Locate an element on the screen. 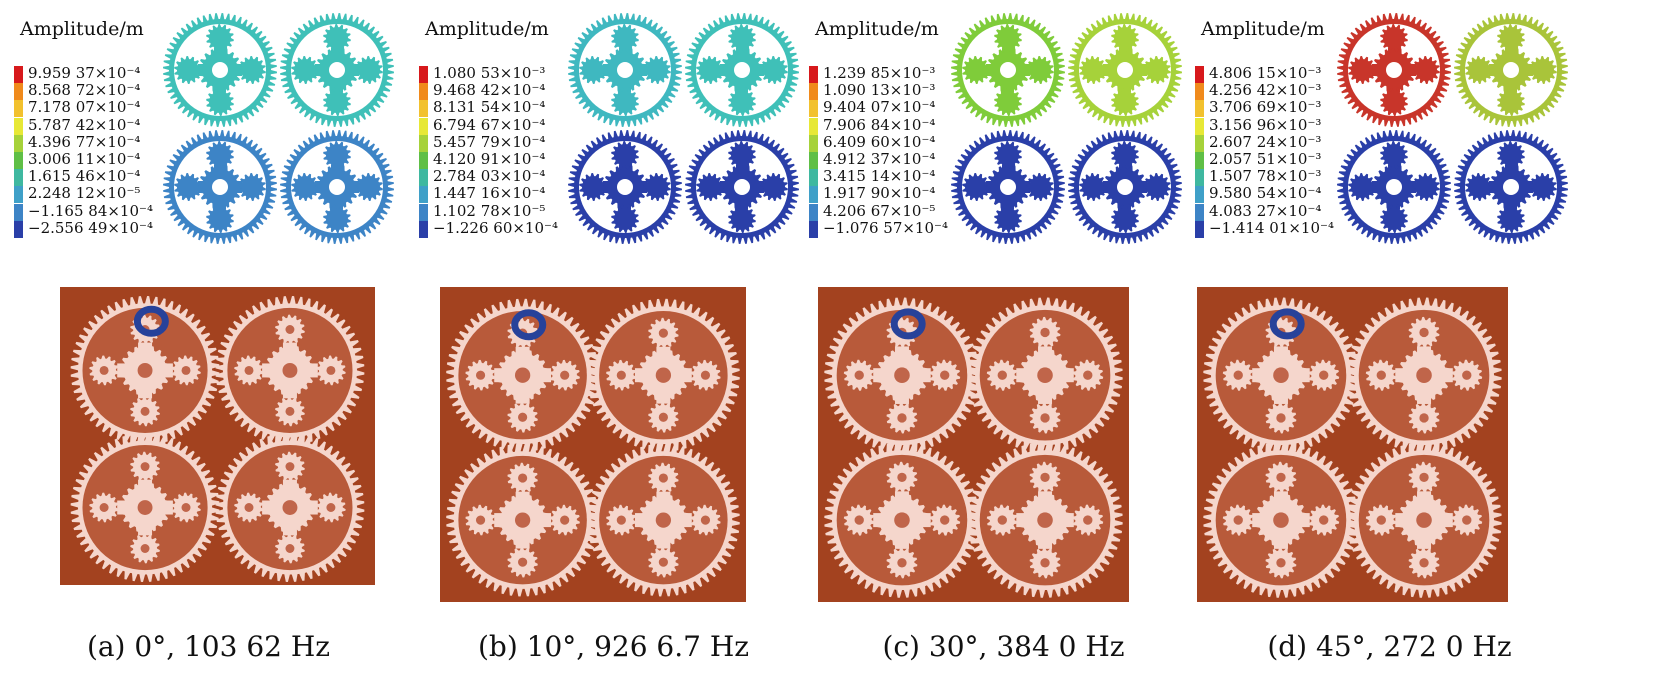 The width and height of the screenshot is (1668, 683). legend-value: 8.568 72×10⁻⁴ is located at coordinates (84, 90).